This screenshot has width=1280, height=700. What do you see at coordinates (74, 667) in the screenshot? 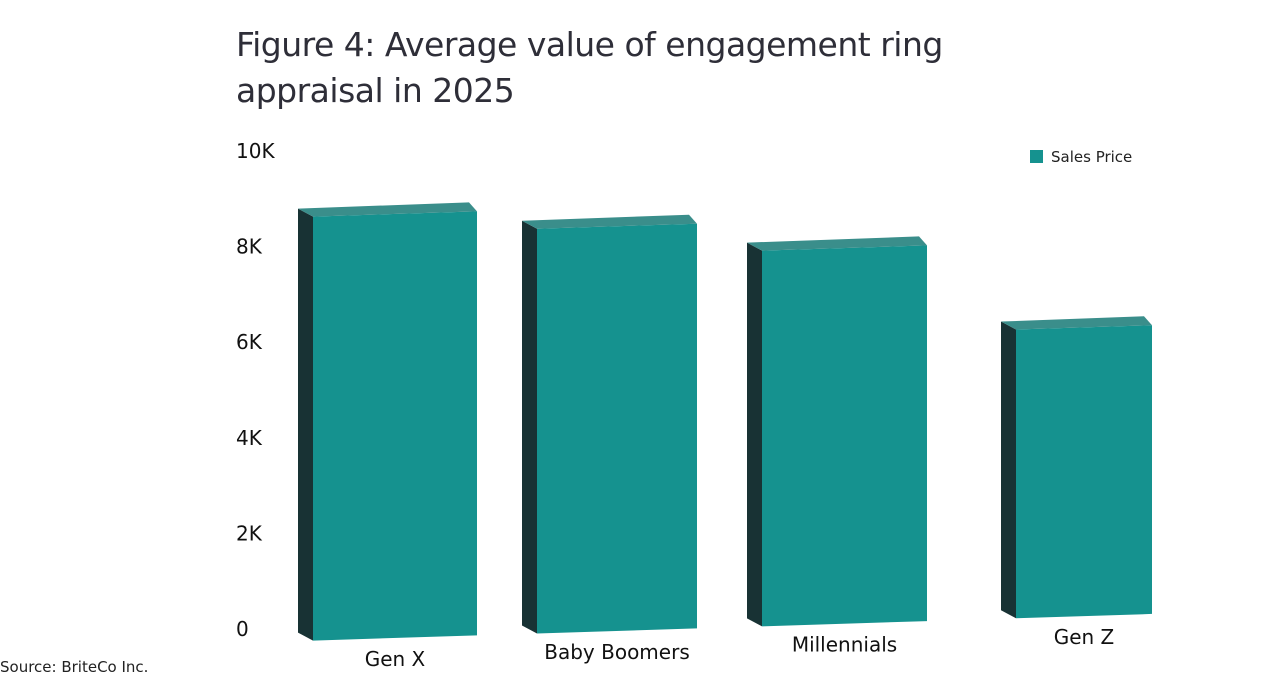
I see `source-note: Source: BriteCo Inc.` at bounding box center [74, 667].